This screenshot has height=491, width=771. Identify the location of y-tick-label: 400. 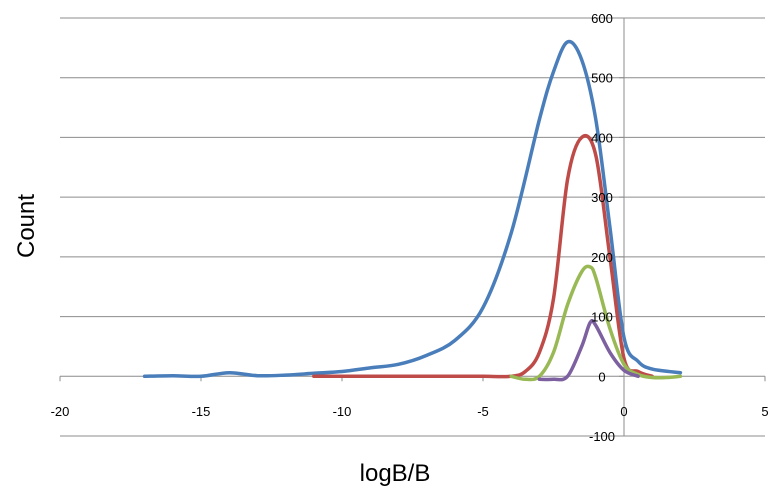
(602, 137).